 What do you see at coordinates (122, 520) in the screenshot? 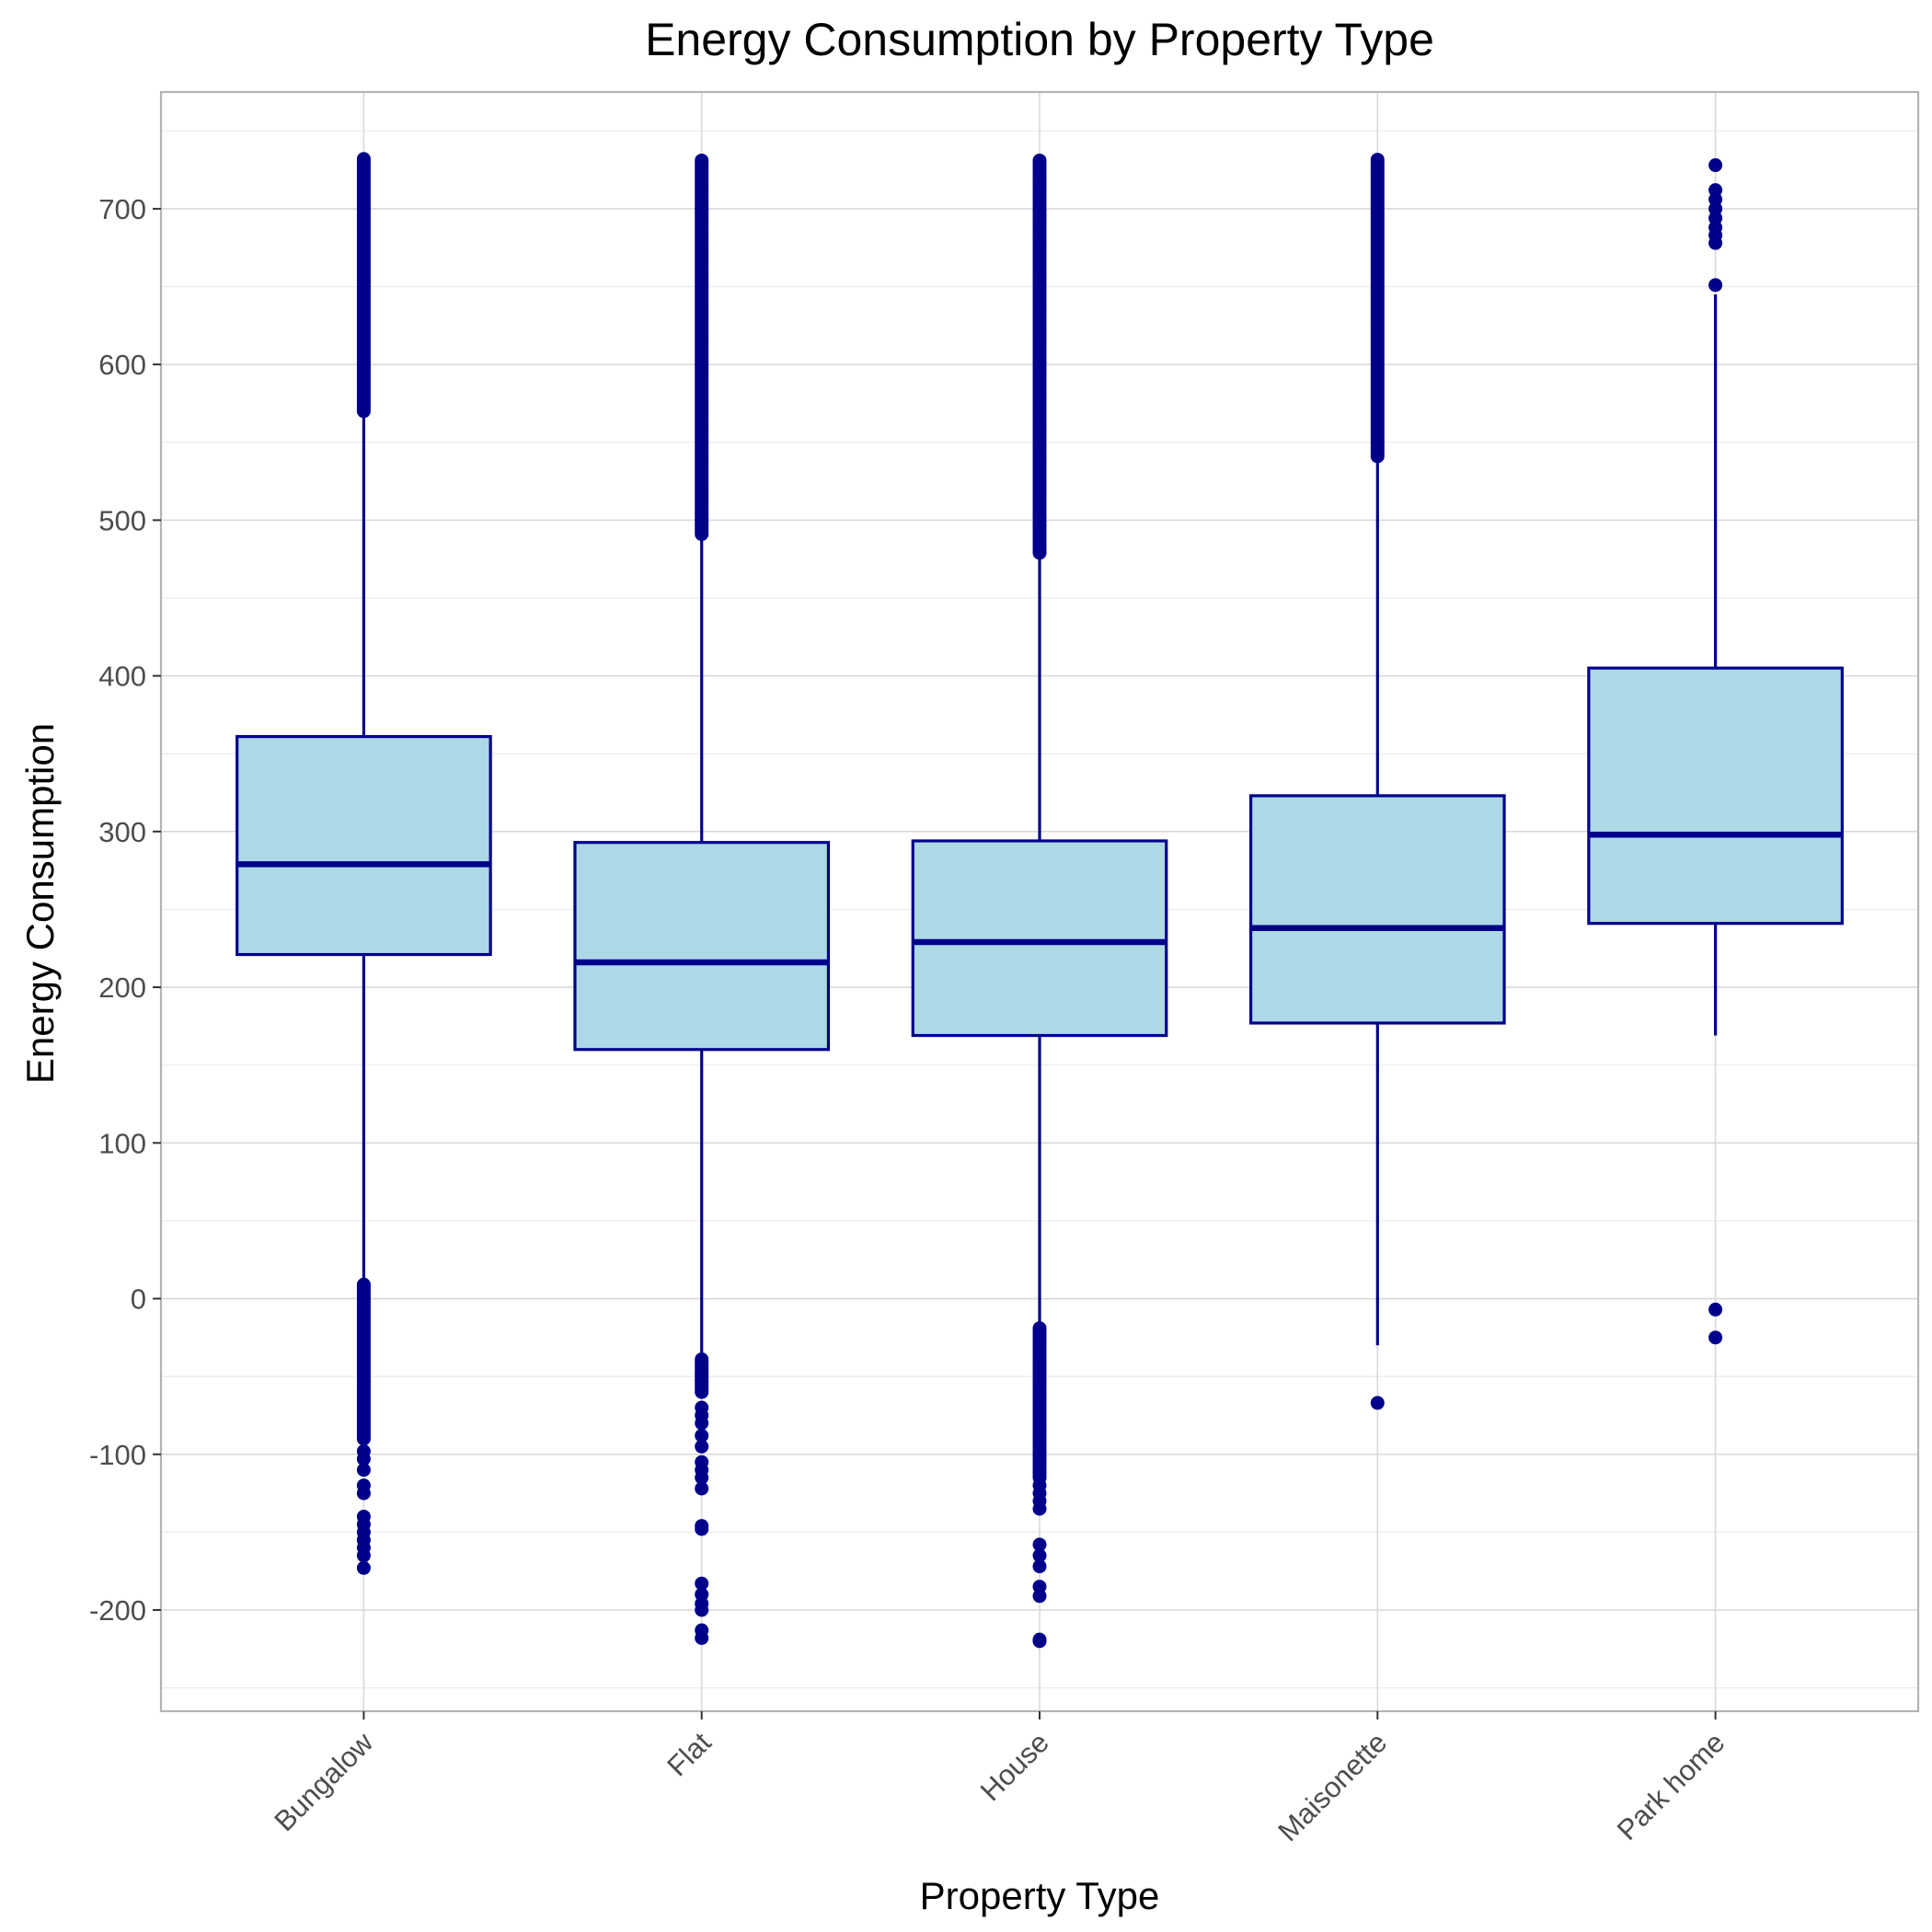
I see `y-tick-label: 500` at bounding box center [122, 520].